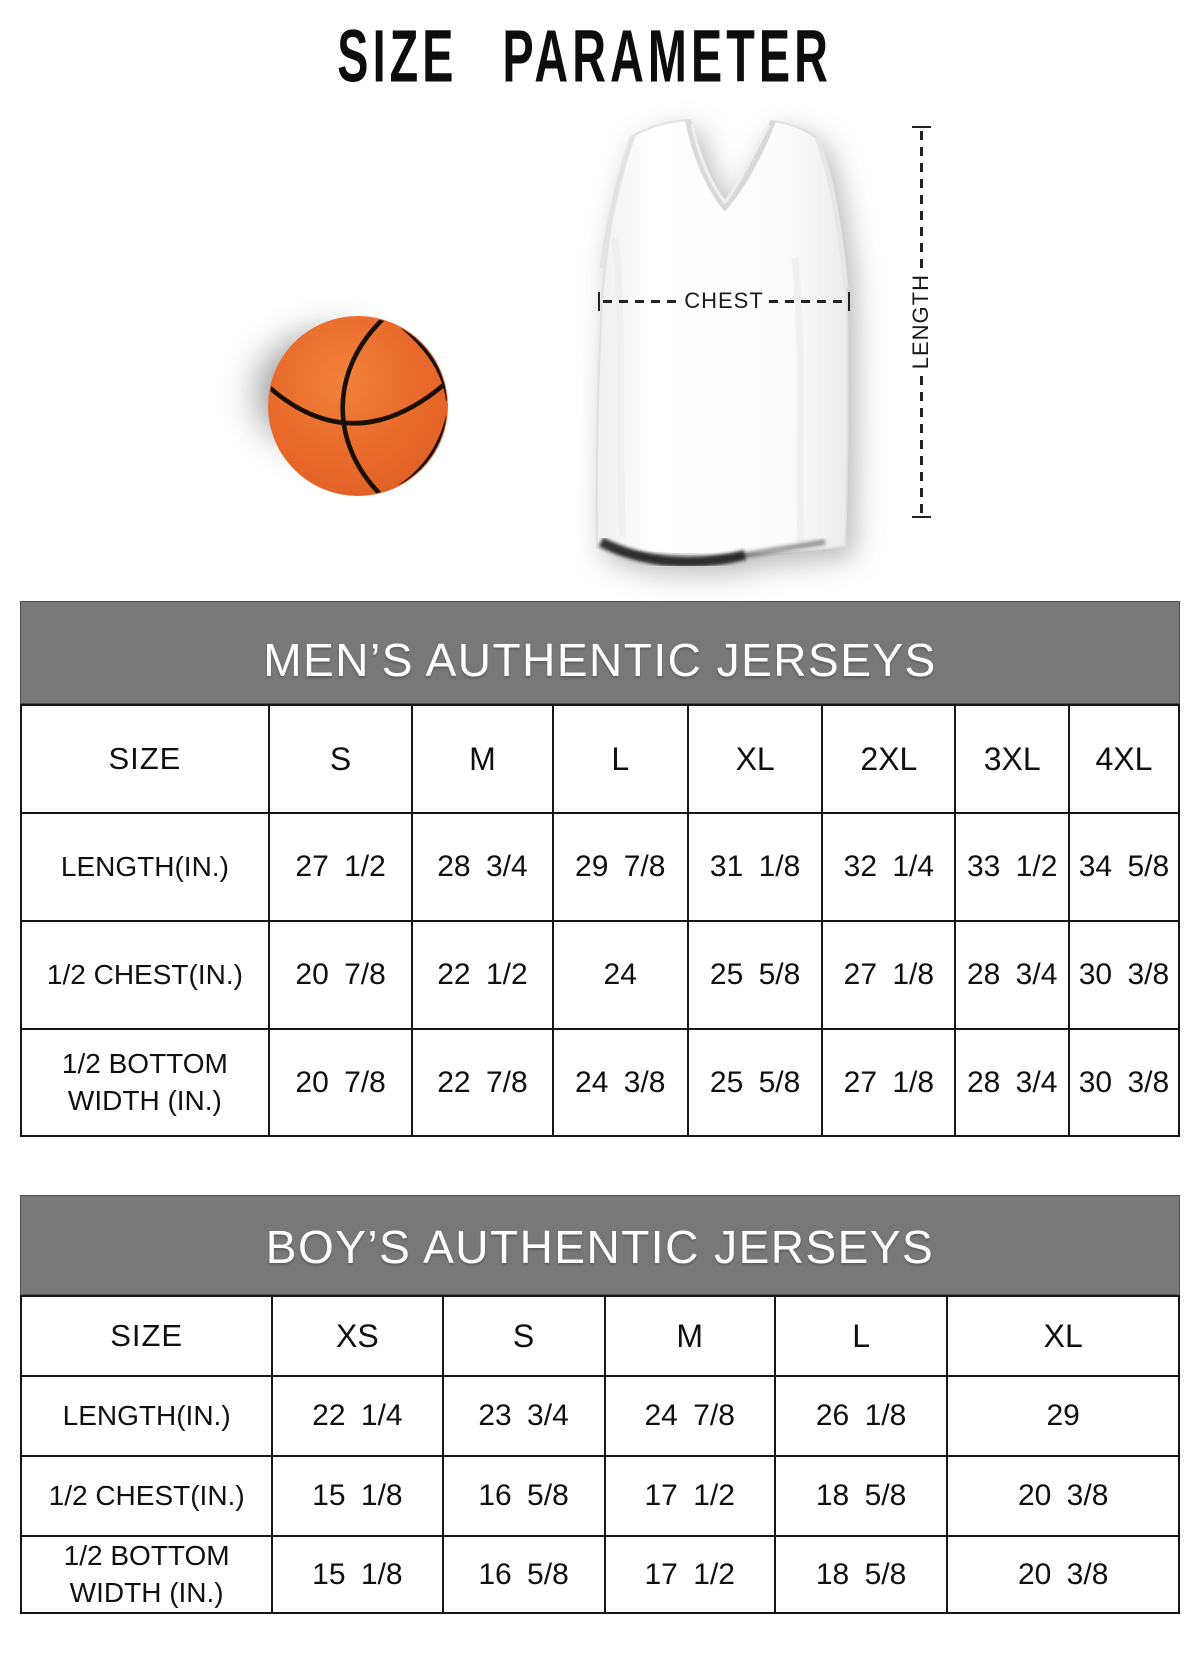 The height and width of the screenshot is (1675, 1200). What do you see at coordinates (523, 1416) in the screenshot?
I see `measurement-value: 23 3/4` at bounding box center [523, 1416].